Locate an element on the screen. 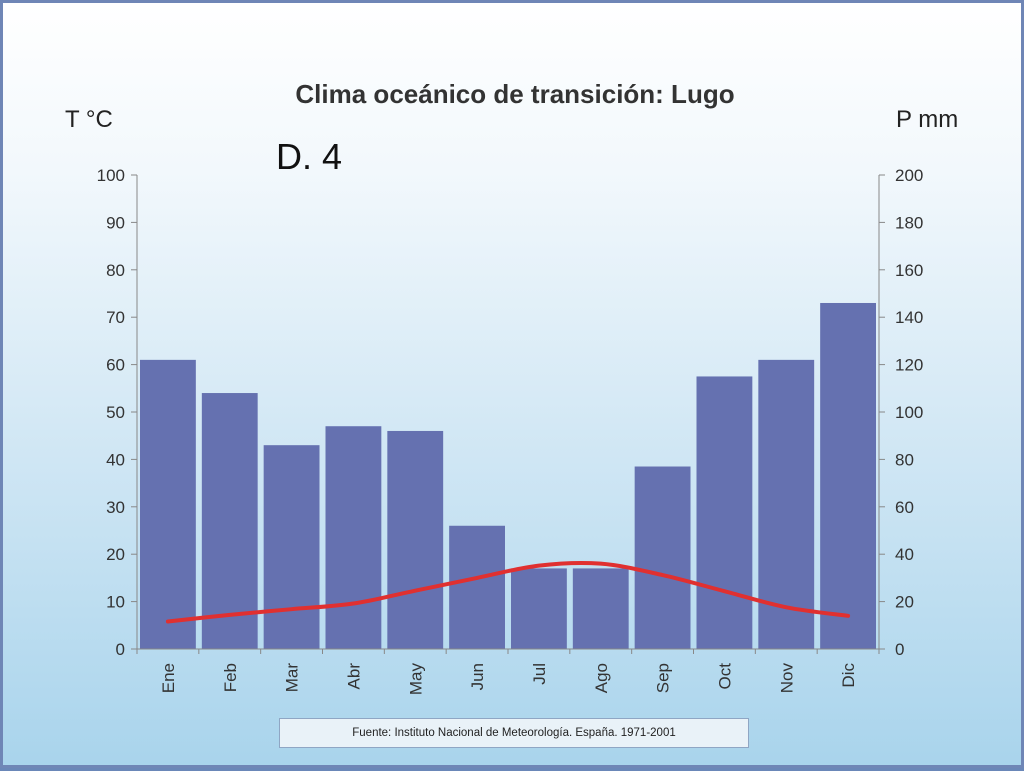 This screenshot has width=1024, height=771. diagram-annotation: D. 4 is located at coordinates (309, 156).